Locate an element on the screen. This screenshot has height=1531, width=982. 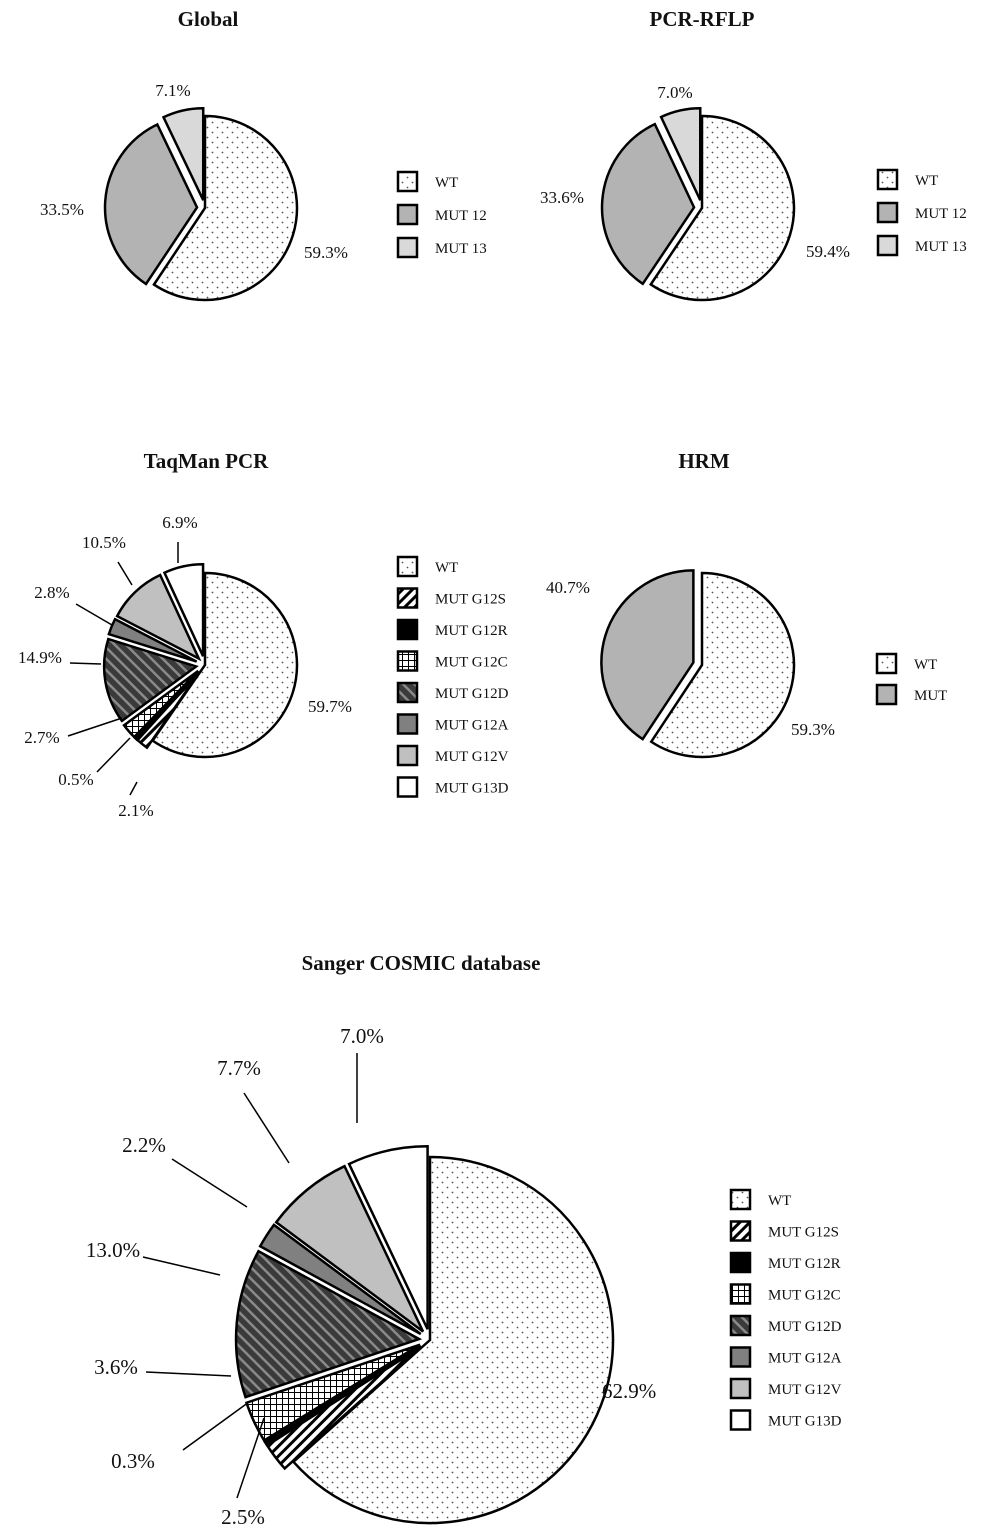
leader-line-mut-g12d is located at coordinates (85, 663).